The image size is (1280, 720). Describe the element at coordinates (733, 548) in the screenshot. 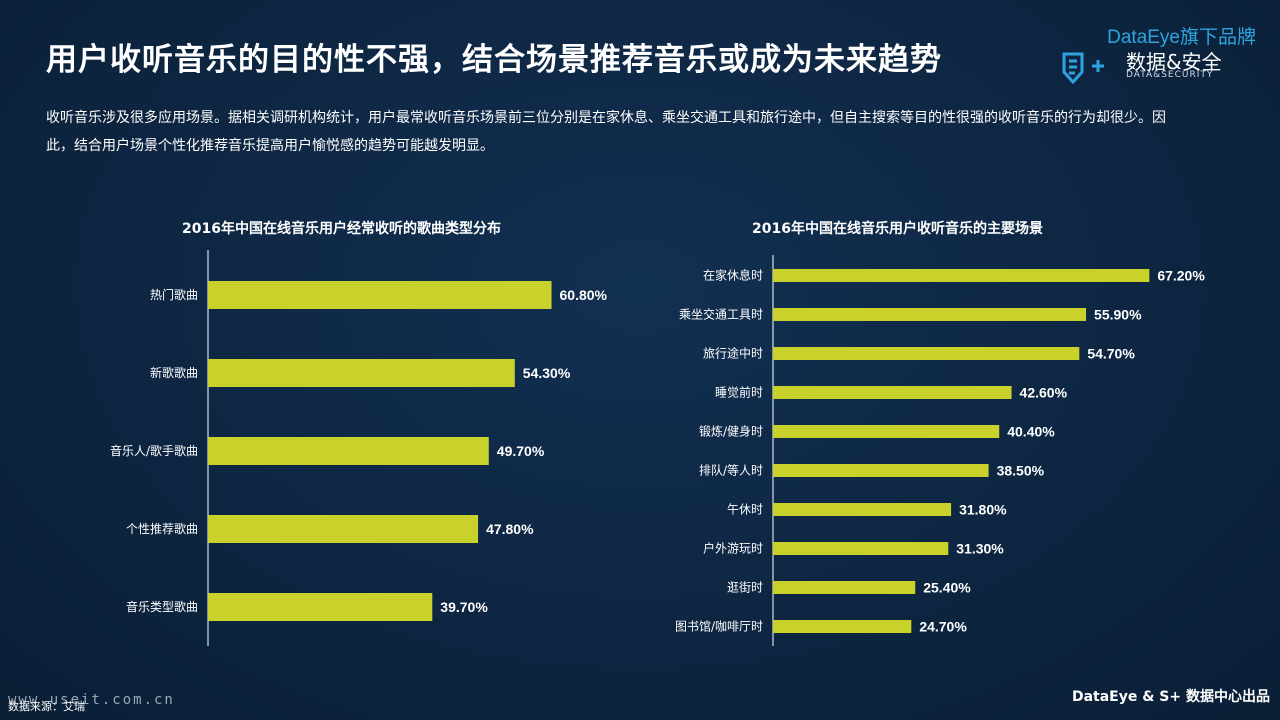

I see `category-label-7: 户外游玩时` at that location.